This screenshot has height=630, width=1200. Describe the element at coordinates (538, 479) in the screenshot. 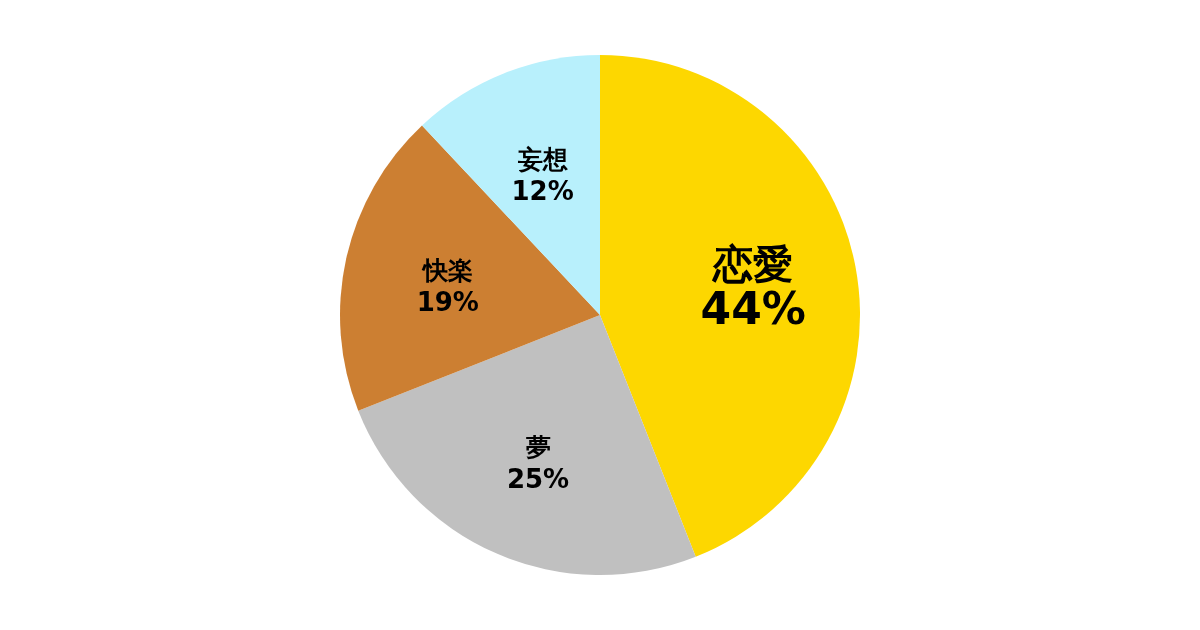

I see `data-label: 25%` at that location.